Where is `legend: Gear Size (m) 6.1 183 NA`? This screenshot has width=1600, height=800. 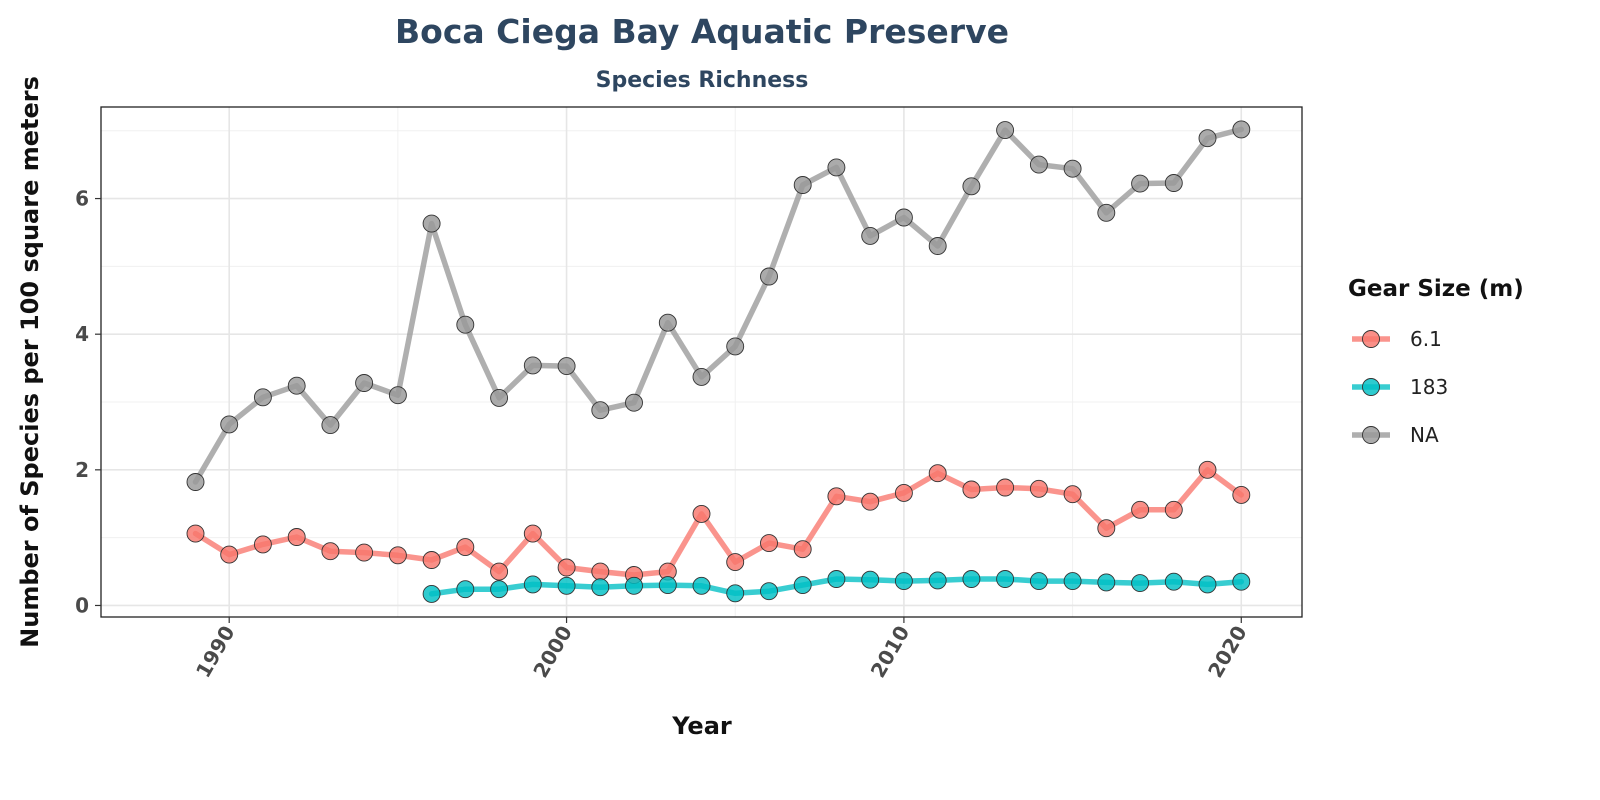
legend: Gear Size (m) 6.1 183 NA is located at coordinates (1436, 361).